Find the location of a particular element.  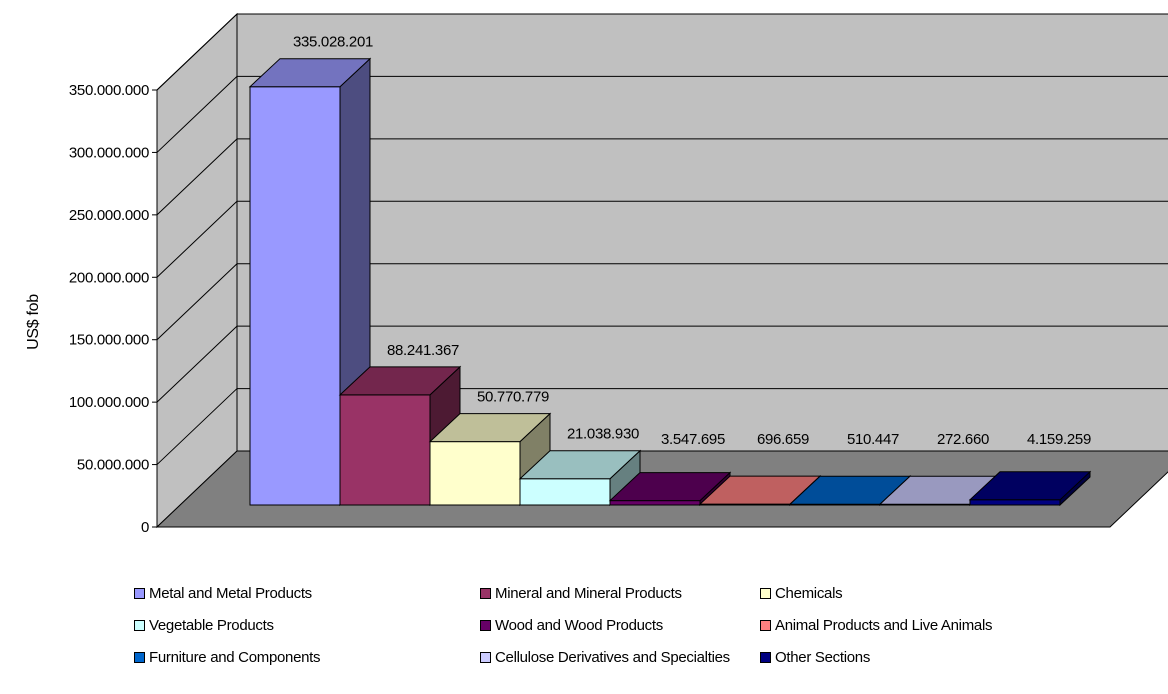

value-label: 696.659 is located at coordinates (783, 439).